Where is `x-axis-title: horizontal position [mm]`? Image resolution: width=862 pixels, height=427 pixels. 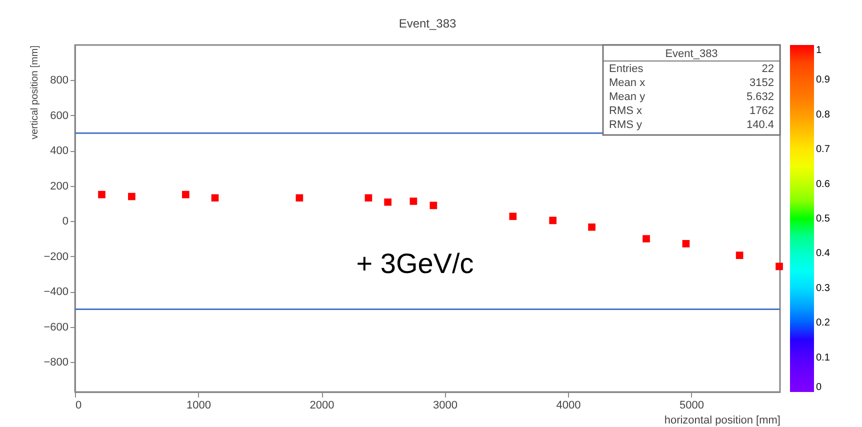 x-axis-title: horizontal position [mm] is located at coordinates (722, 420).